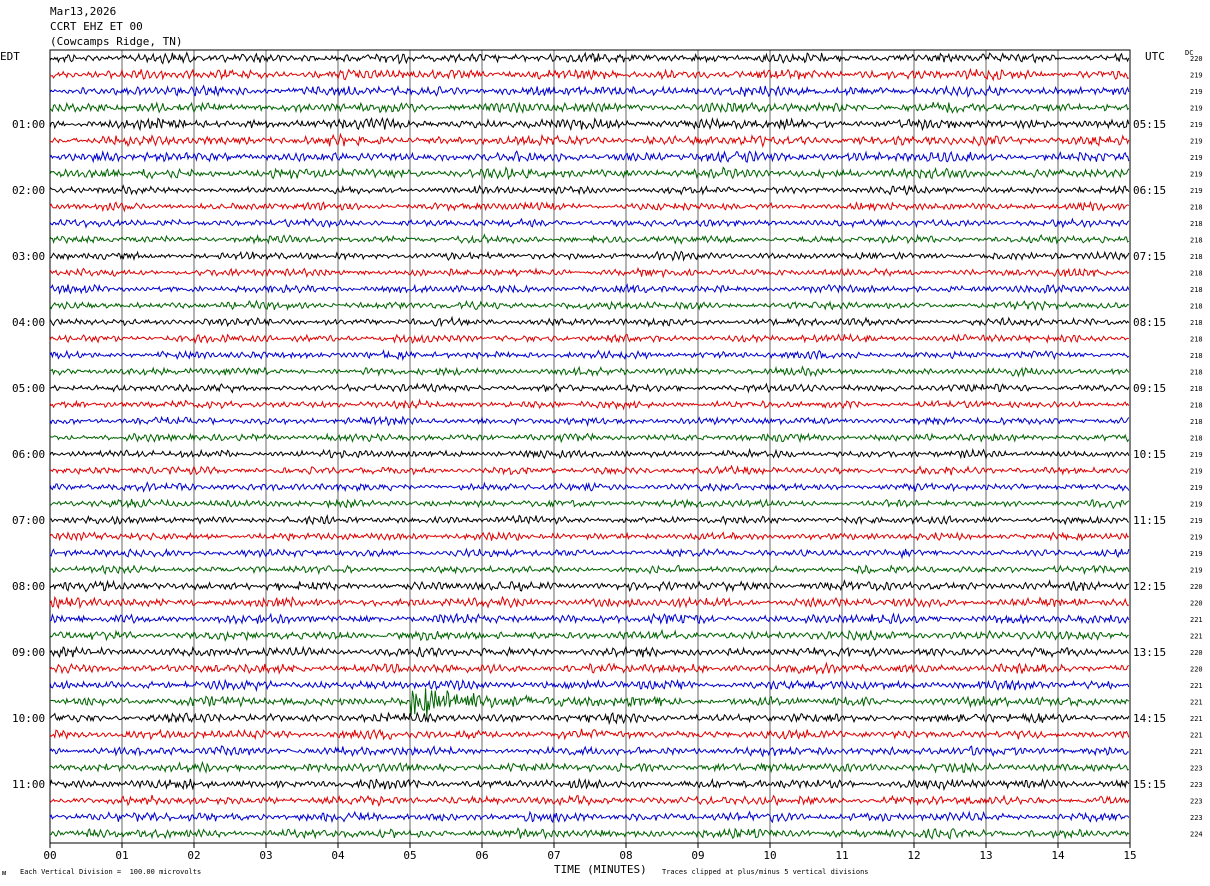 The width and height of the screenshot is (1210, 886). Describe the element at coordinates (913, 855) in the screenshot. I see `x-tick-label: 12` at that location.